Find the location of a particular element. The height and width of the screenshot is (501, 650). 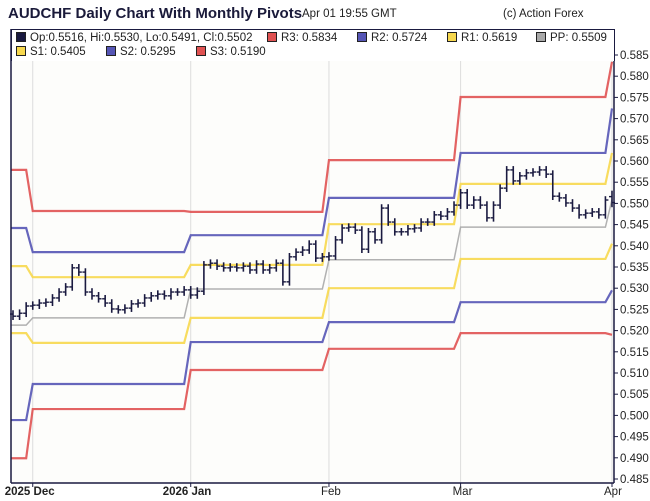

y-tick-label: 0.515 is located at coordinates (634, 353).